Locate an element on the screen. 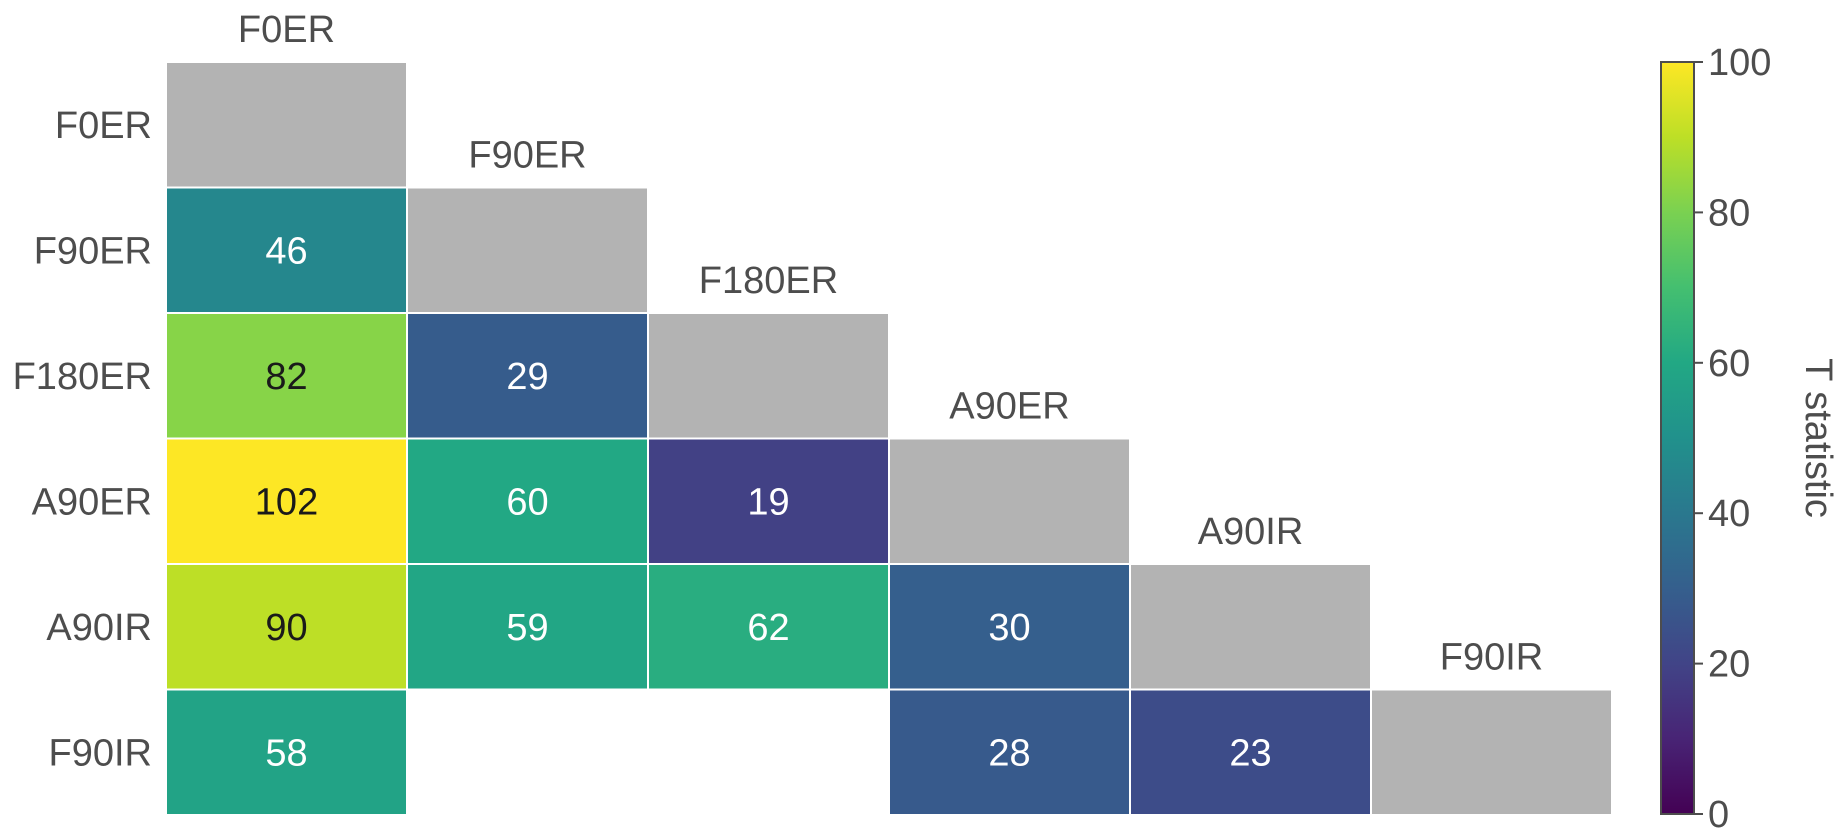 Image resolution: width=1848 pixels, height=840 pixels. colorbar-title: T statistic is located at coordinates (1818, 438).